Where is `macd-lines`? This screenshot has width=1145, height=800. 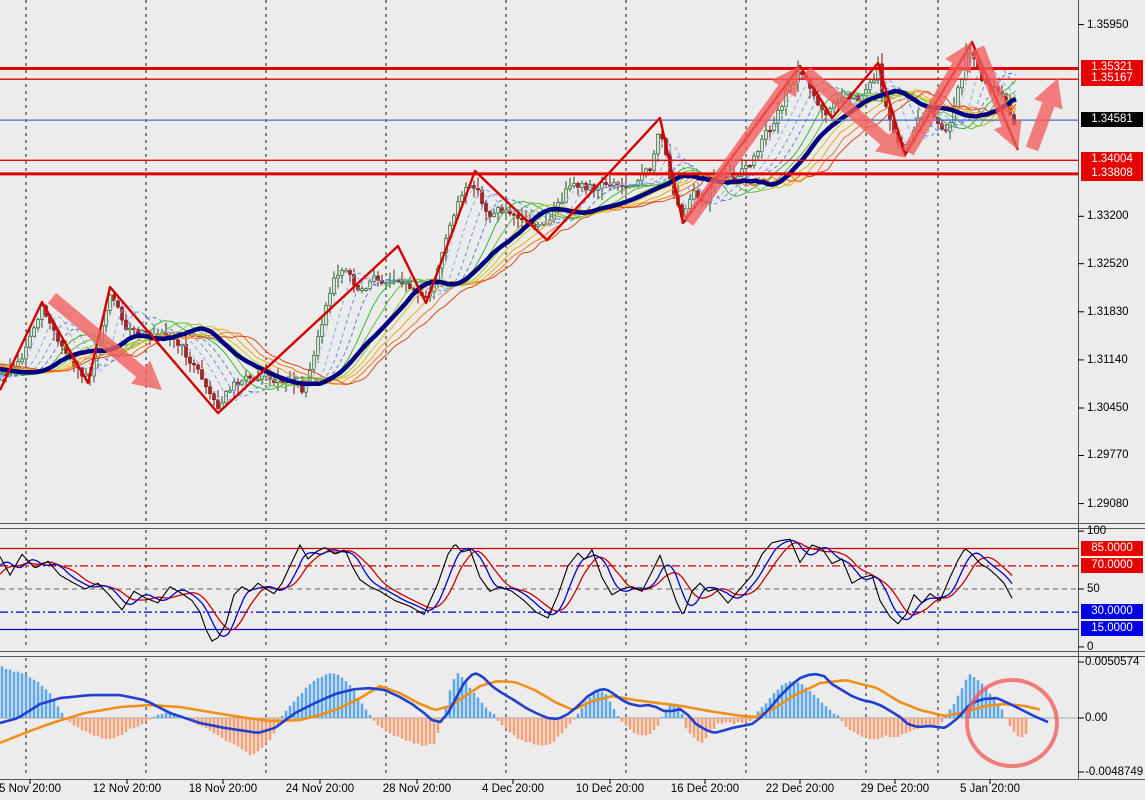 macd-lines is located at coordinates (524, 708).